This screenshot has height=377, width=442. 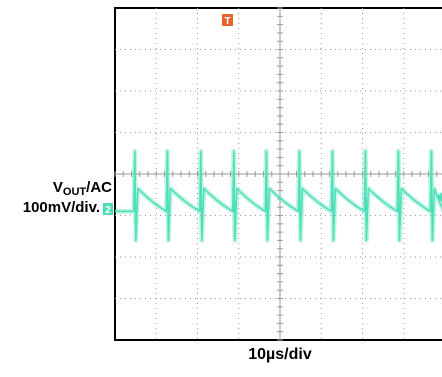 I want to click on channel-marker-label: 2, so click(x=108, y=210).